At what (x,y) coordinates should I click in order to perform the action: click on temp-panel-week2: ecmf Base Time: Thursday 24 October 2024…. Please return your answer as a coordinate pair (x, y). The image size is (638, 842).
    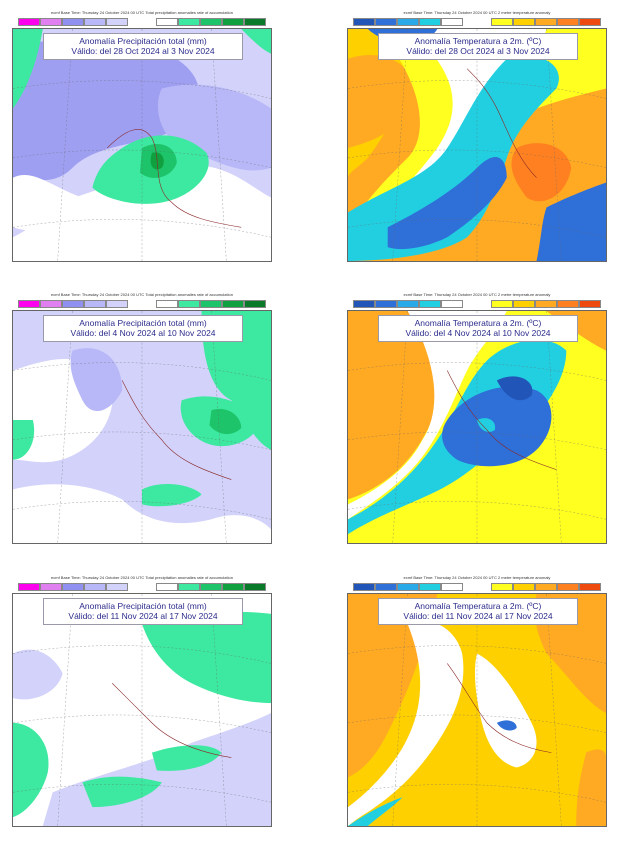
    Looking at the image, I should click on (477, 418).